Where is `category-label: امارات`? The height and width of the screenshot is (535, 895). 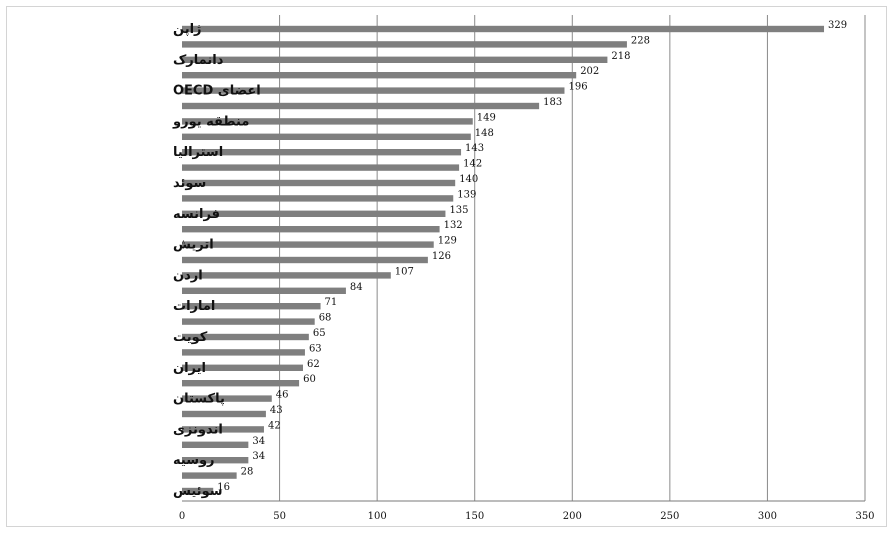 category-label: امارات is located at coordinates (194, 306).